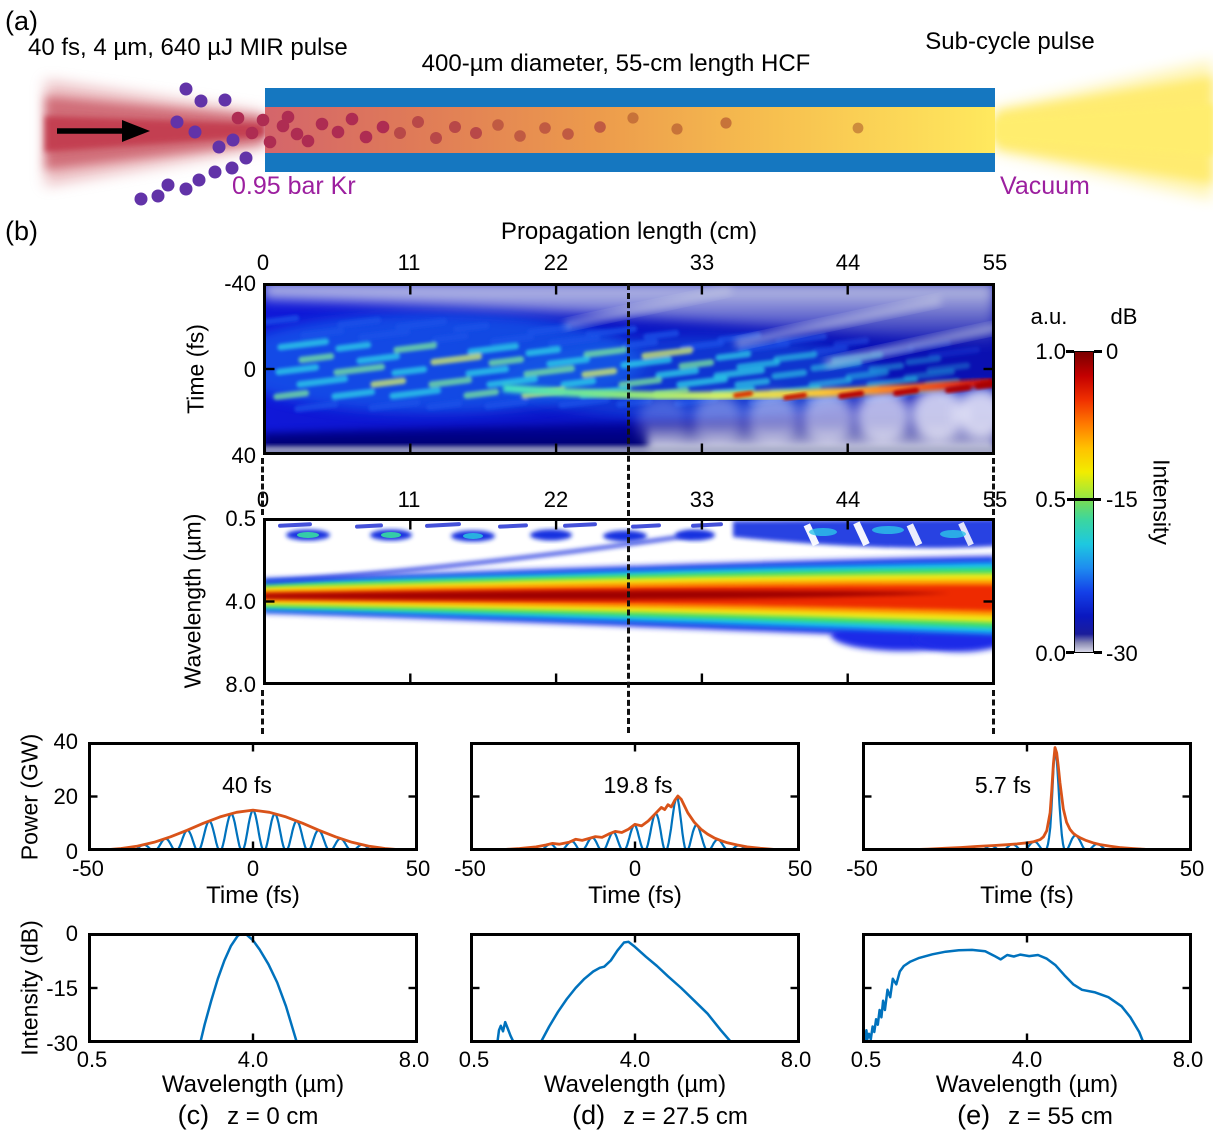 The height and width of the screenshot is (1142, 1213). Describe the element at coordinates (1010, 41) in the screenshot. I see `output-pulse-label: Sub-cycle pulse` at that location.